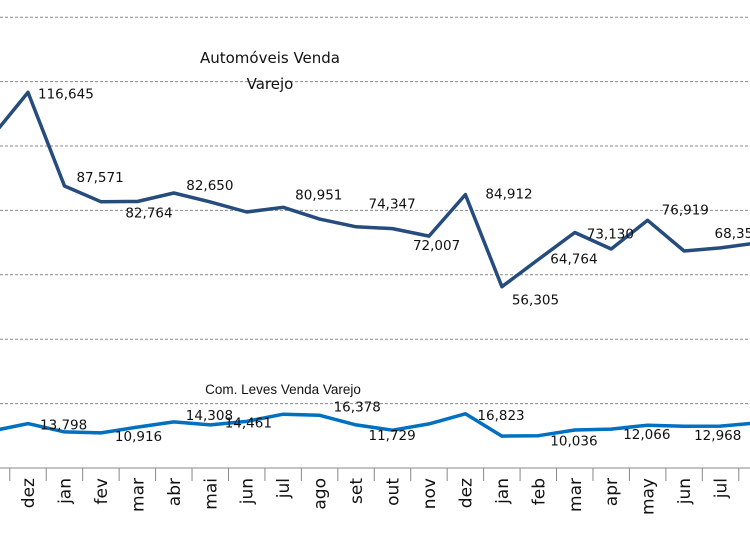 The image size is (750, 536). What do you see at coordinates (175, 492) in the screenshot?
I see `x-tick-label: abr` at bounding box center [175, 492].